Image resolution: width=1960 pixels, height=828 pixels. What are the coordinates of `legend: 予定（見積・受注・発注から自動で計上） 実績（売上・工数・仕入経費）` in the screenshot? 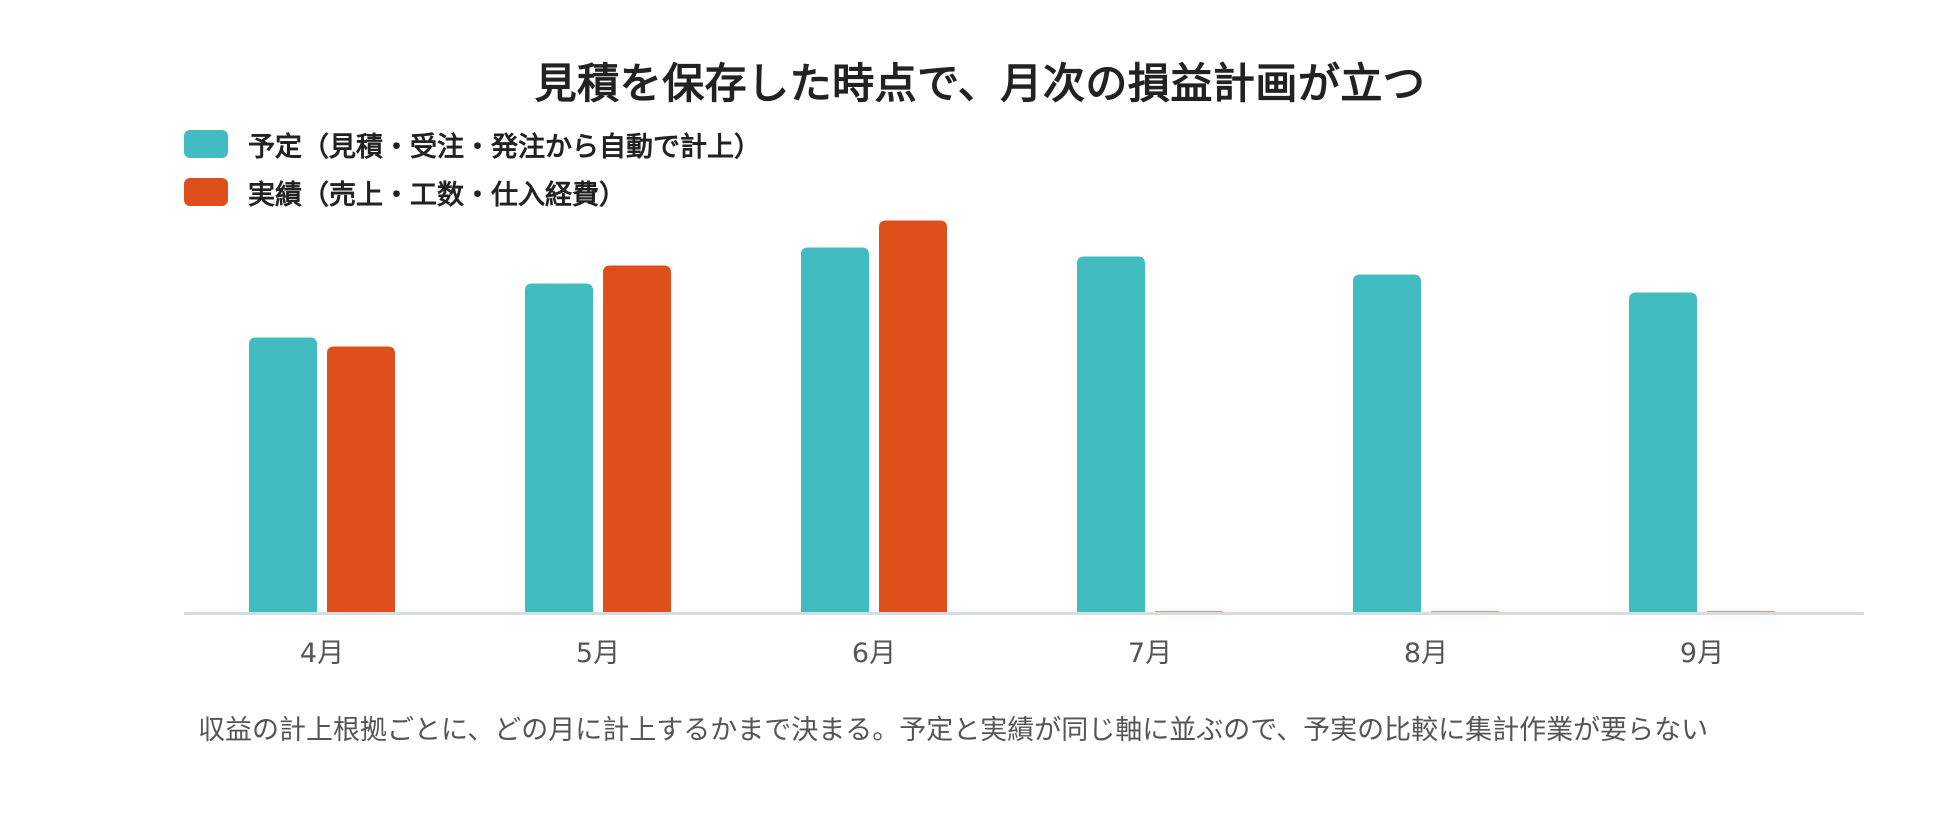 It's located at (472, 168).